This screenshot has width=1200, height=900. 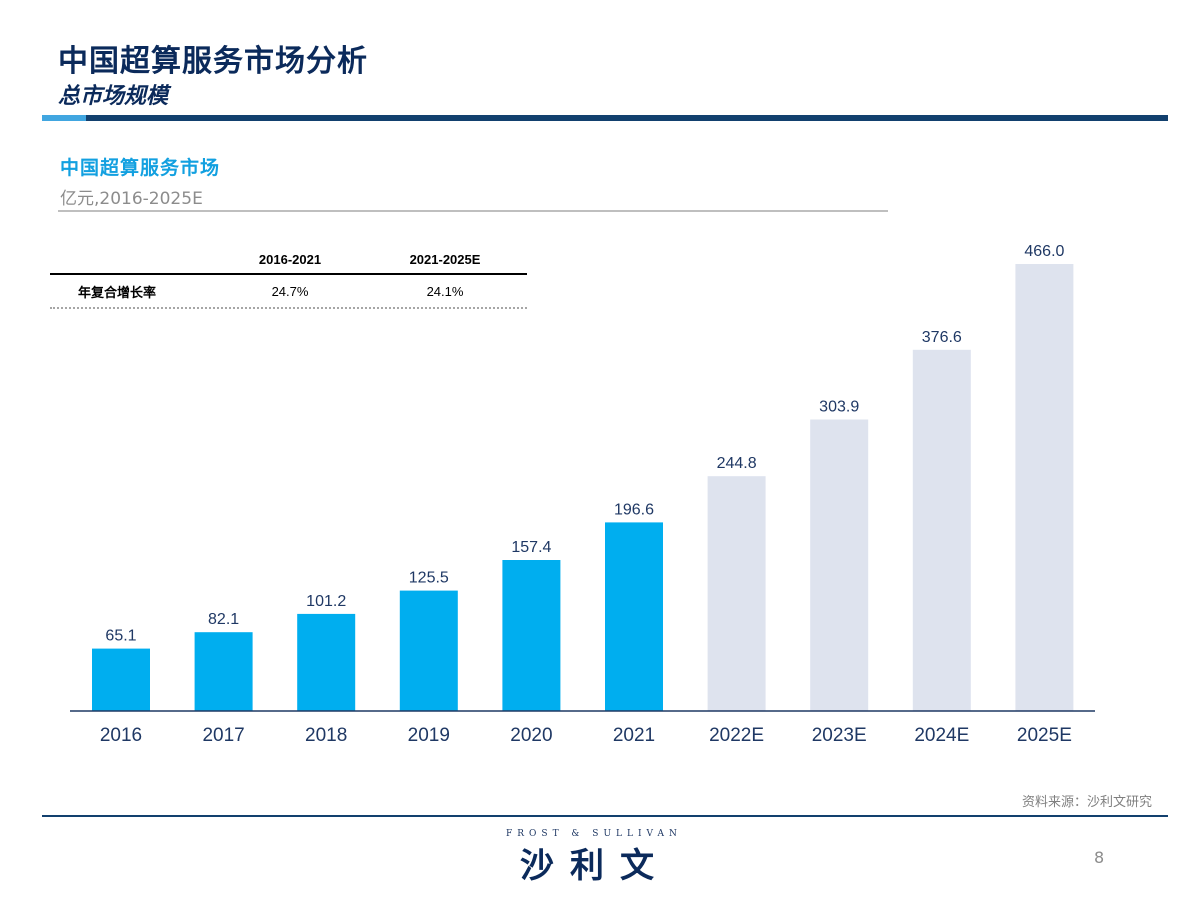 I want to click on bar-2025E, so click(x=1044, y=487).